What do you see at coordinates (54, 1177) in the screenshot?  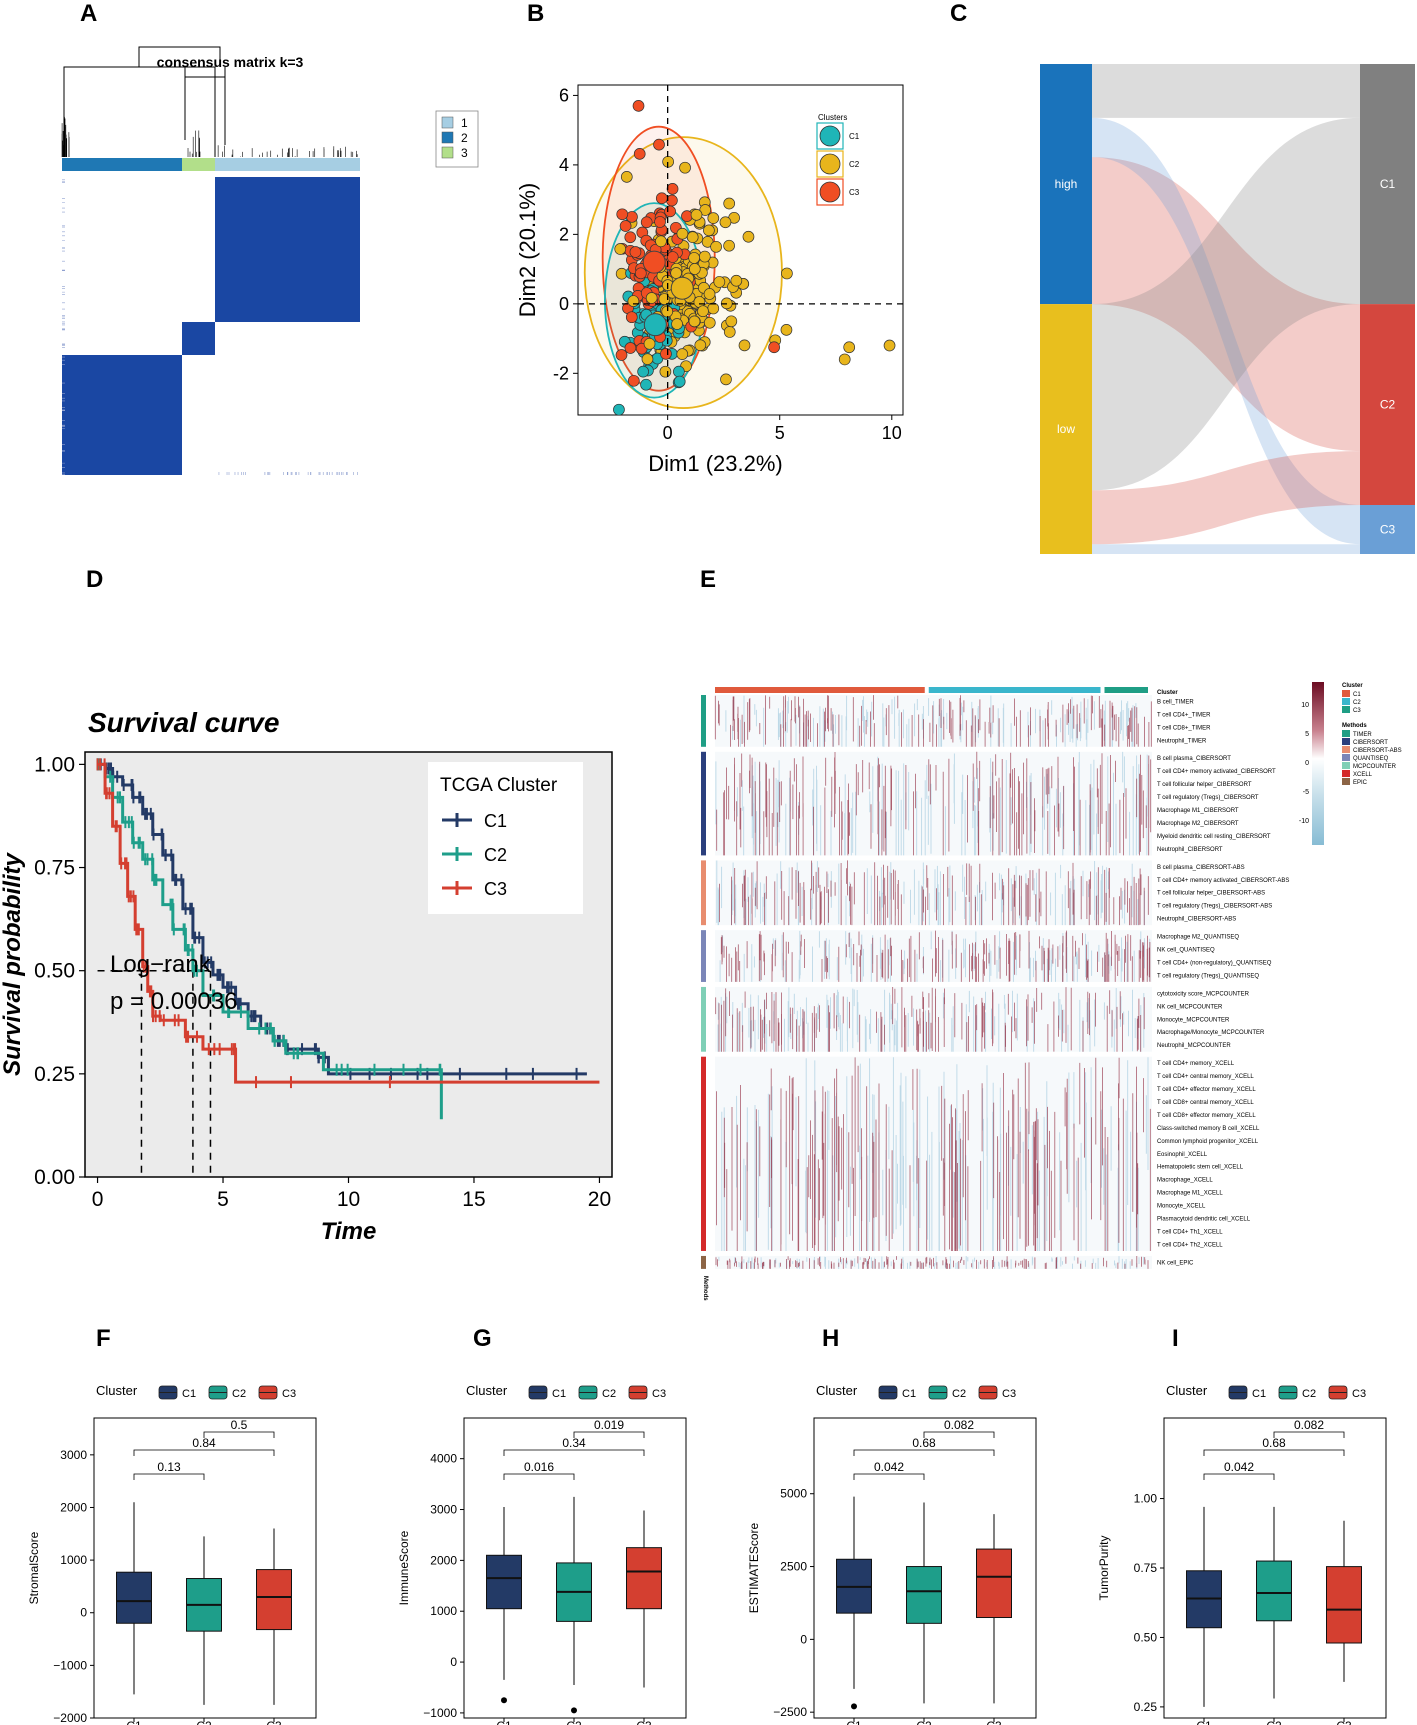 I see `ytick-label: 0.00` at bounding box center [54, 1177].